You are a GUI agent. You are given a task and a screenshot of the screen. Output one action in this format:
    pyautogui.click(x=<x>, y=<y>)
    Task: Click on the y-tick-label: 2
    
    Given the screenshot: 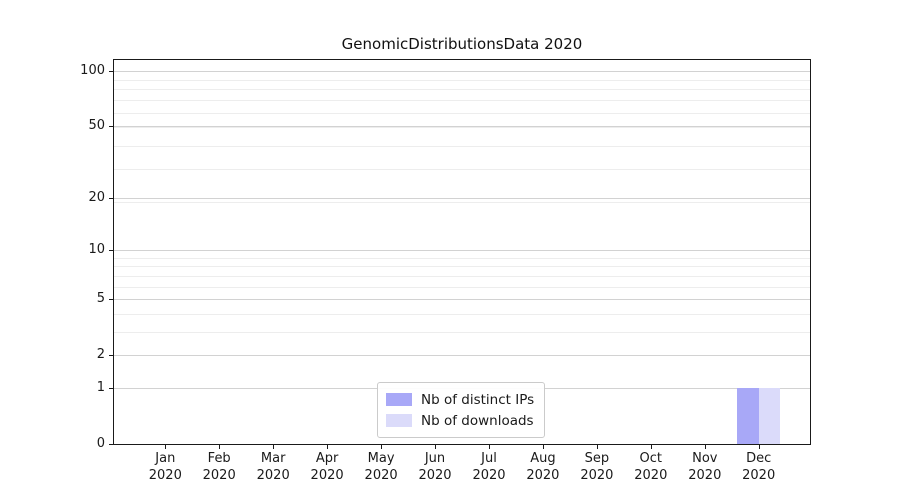 What is the action you would take?
    pyautogui.click(x=100, y=355)
    